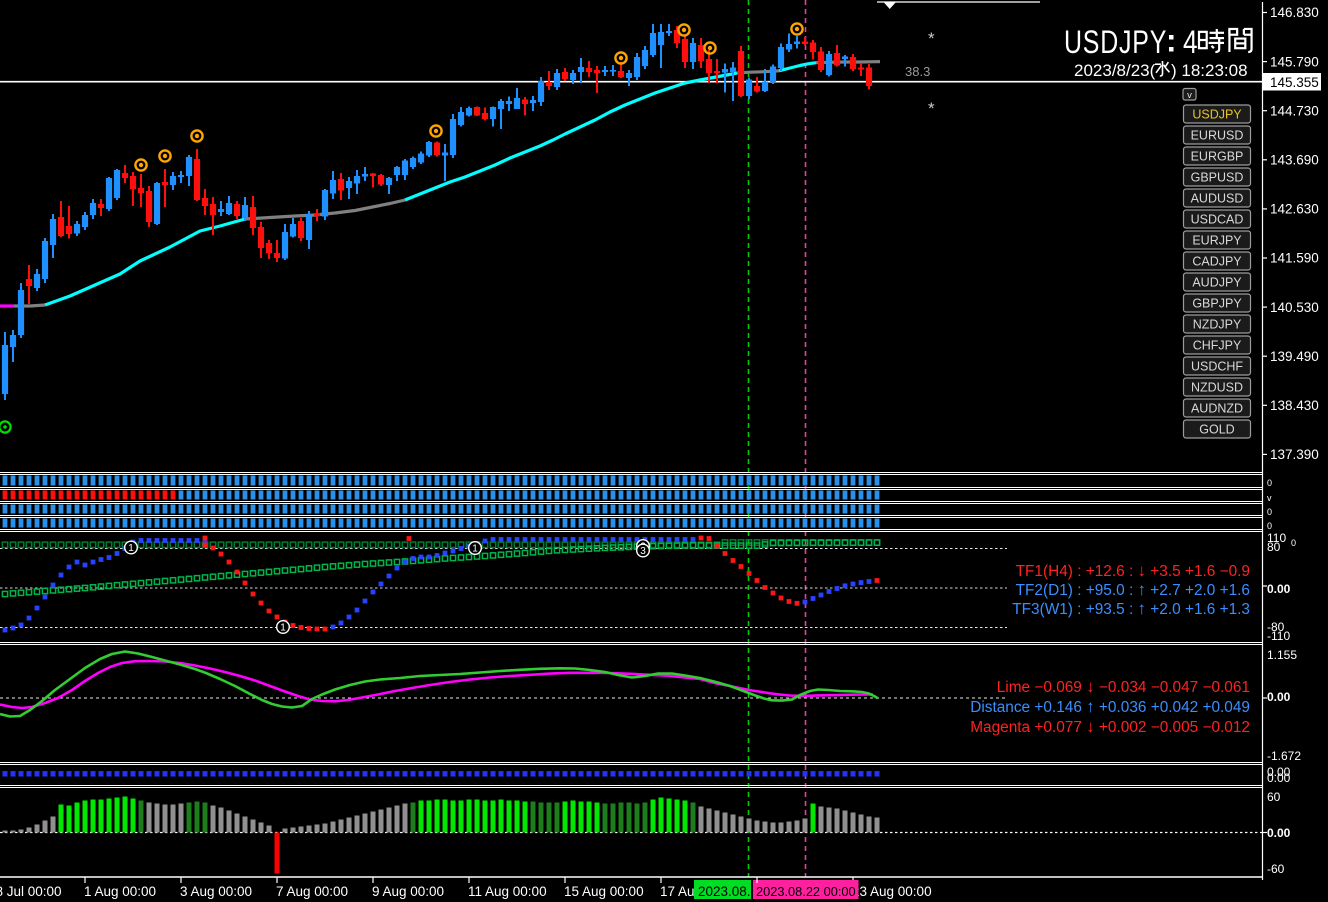  I want to click on svg-text: 139.490, so click(1294, 356).